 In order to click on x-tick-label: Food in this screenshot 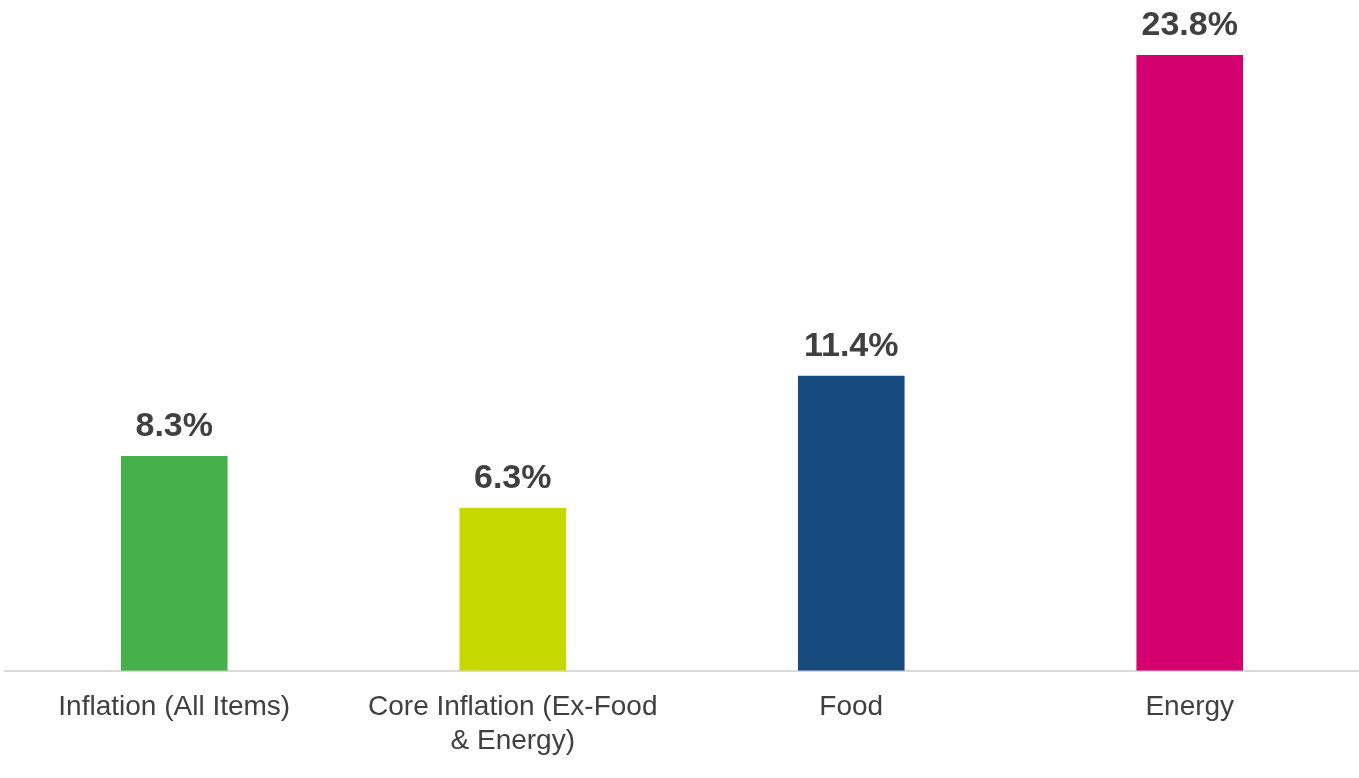, I will do `click(851, 706)`.